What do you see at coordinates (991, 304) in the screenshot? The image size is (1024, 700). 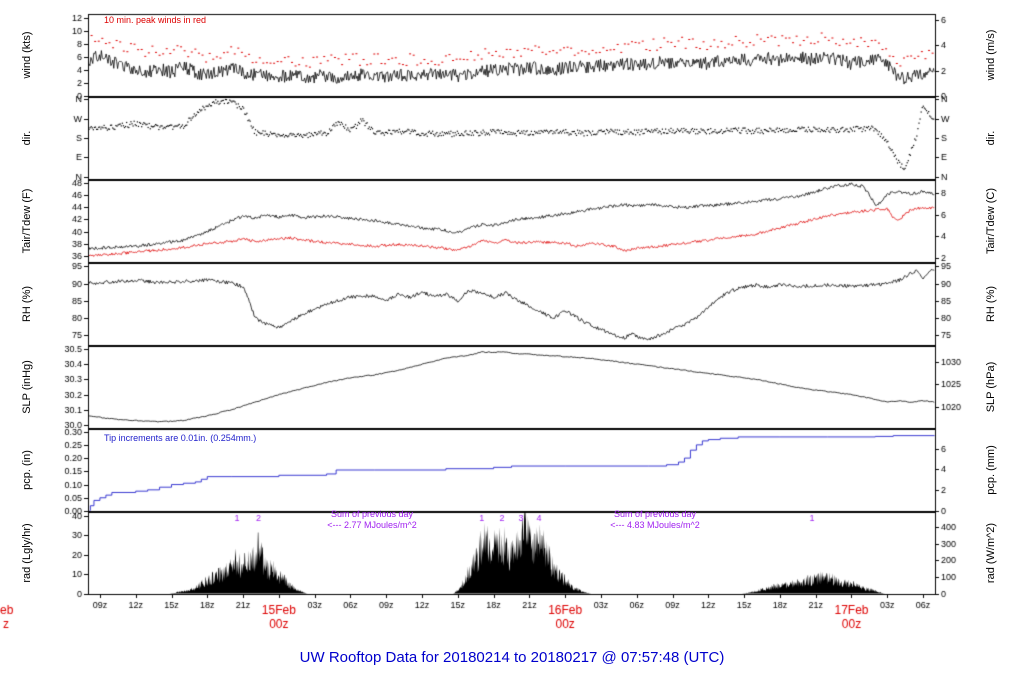 I see `y-axis-label-rh-right: RH (%)` at bounding box center [991, 304].